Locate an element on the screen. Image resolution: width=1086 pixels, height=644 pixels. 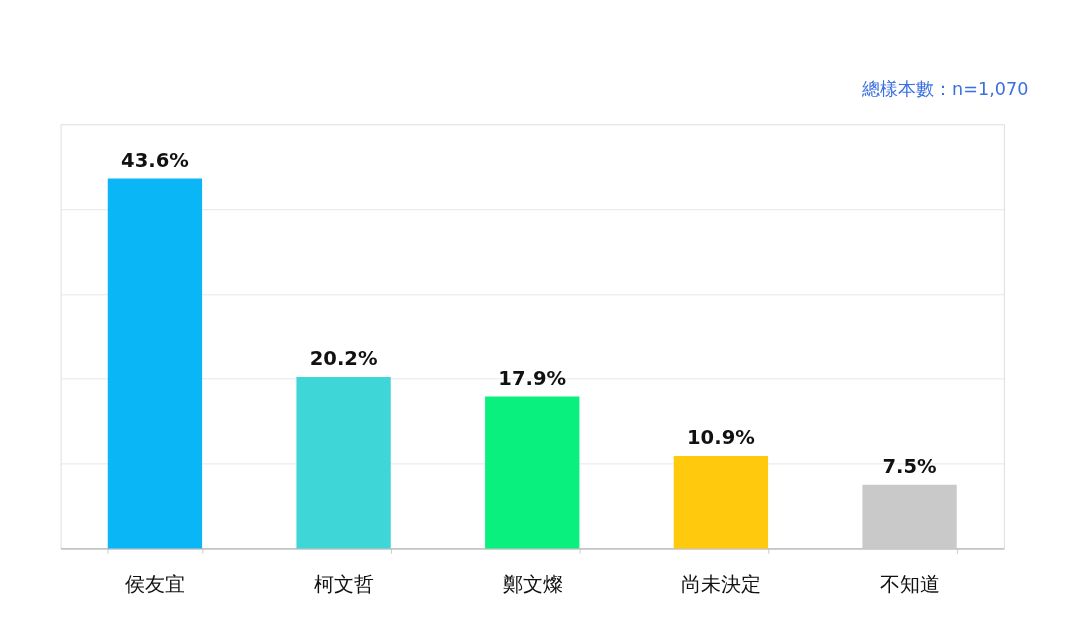
x-tick-label: 鄭文燦 is located at coordinates (532, 584).